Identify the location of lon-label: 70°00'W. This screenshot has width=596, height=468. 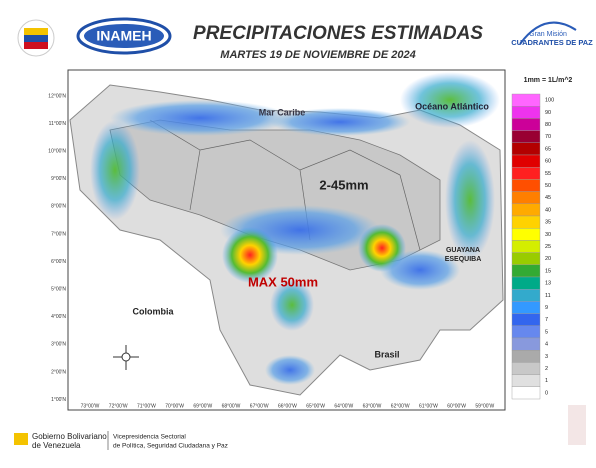
(174, 406).